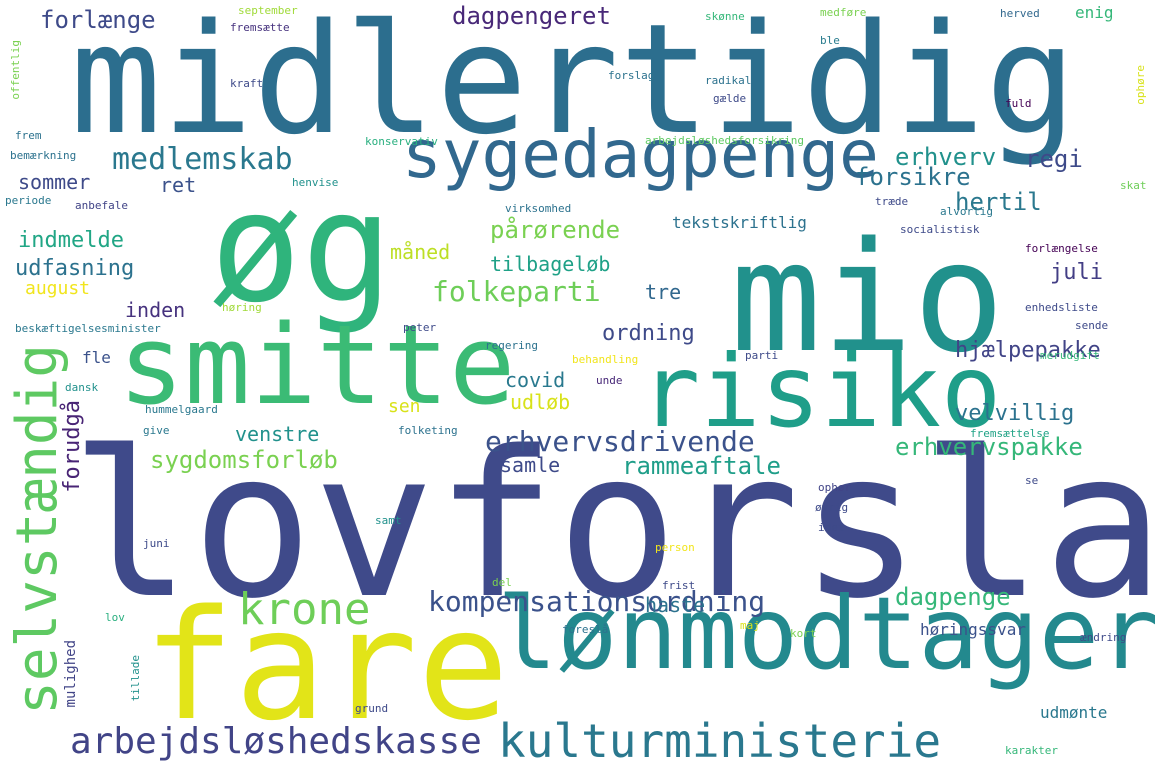 The height and width of the screenshot is (770, 1155). I want to click on word: periode, so click(28, 200).